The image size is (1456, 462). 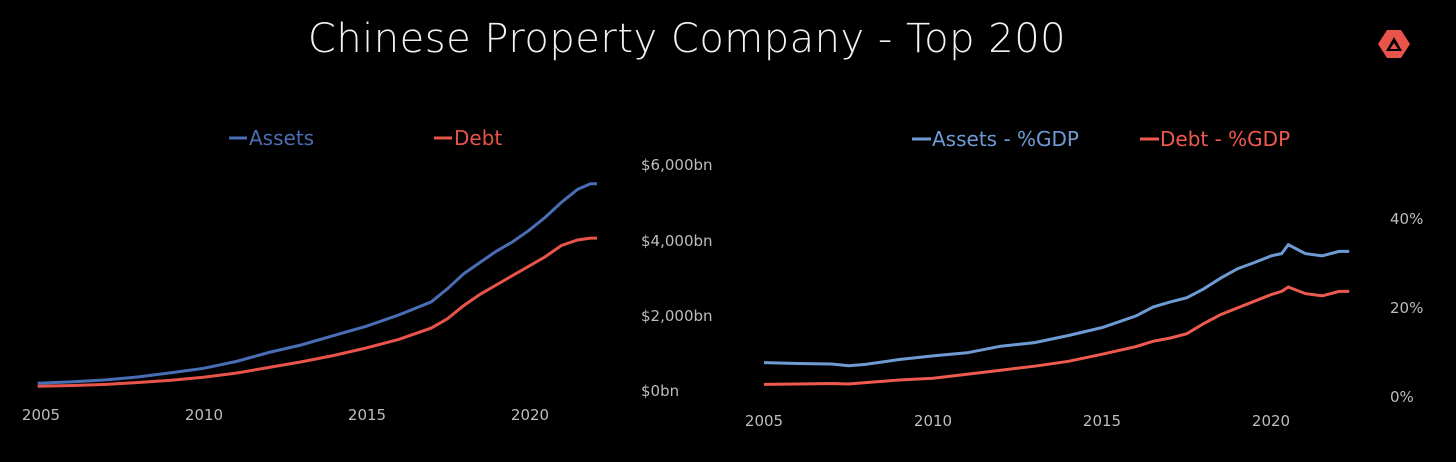 I want to click on y-axis-ticks: $0bn $2,000bn $4,000bn $6,000bn, so click(x=677, y=278).